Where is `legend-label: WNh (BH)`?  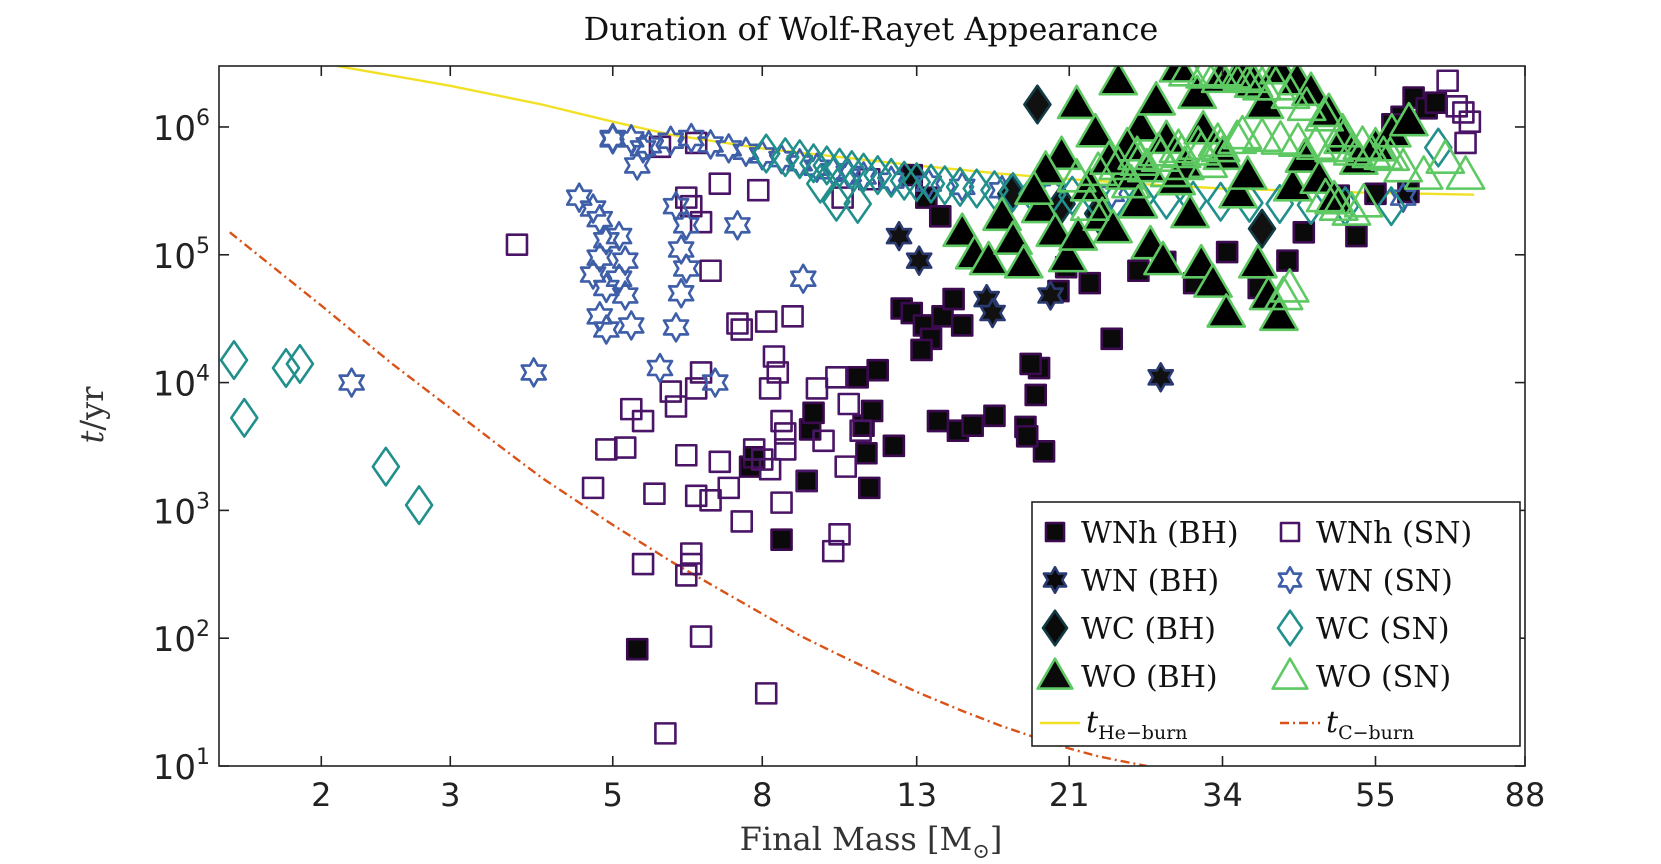
legend-label: WNh (BH) is located at coordinates (1160, 533).